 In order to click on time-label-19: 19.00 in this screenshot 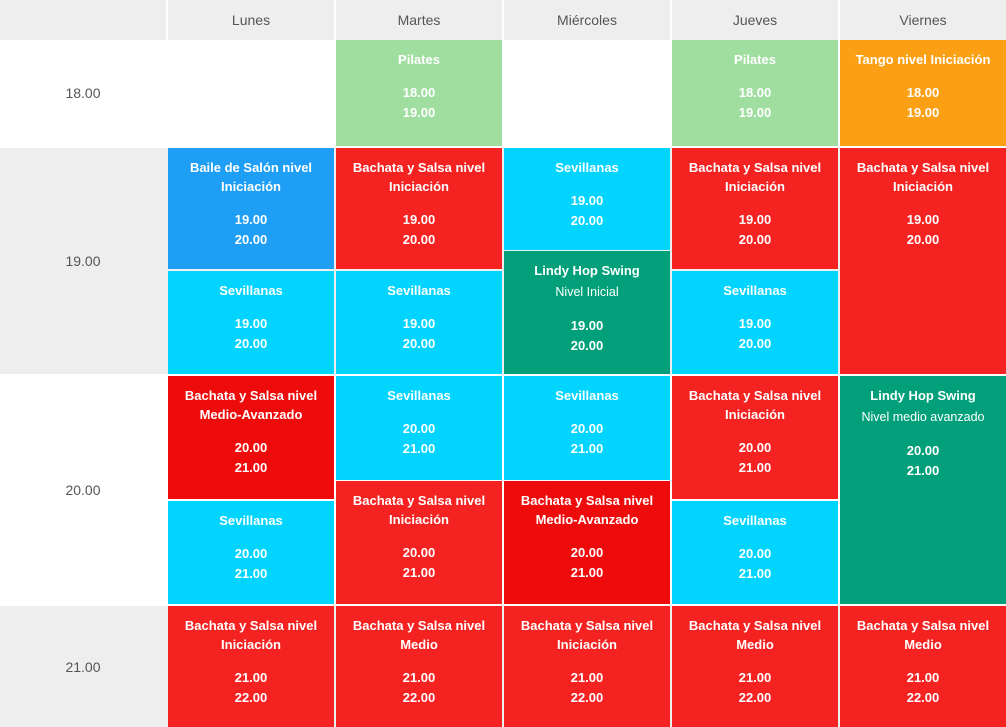, I will do `click(83, 261)`.